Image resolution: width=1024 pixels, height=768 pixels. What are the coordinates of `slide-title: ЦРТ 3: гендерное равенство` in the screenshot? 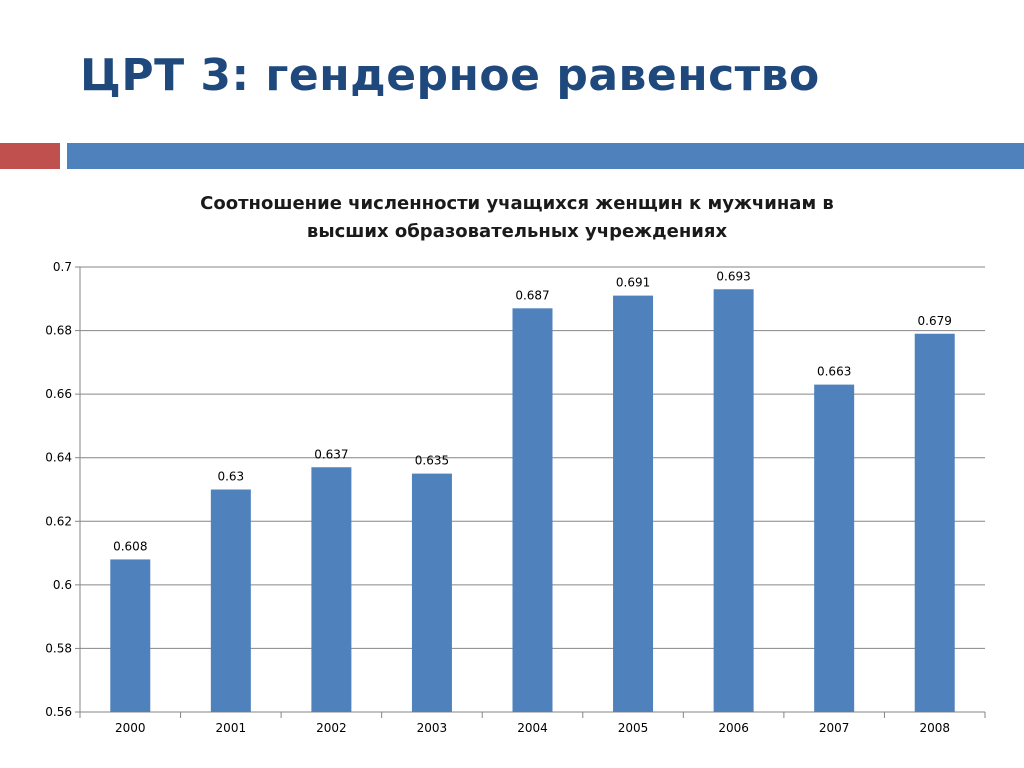 It's located at (450, 75).